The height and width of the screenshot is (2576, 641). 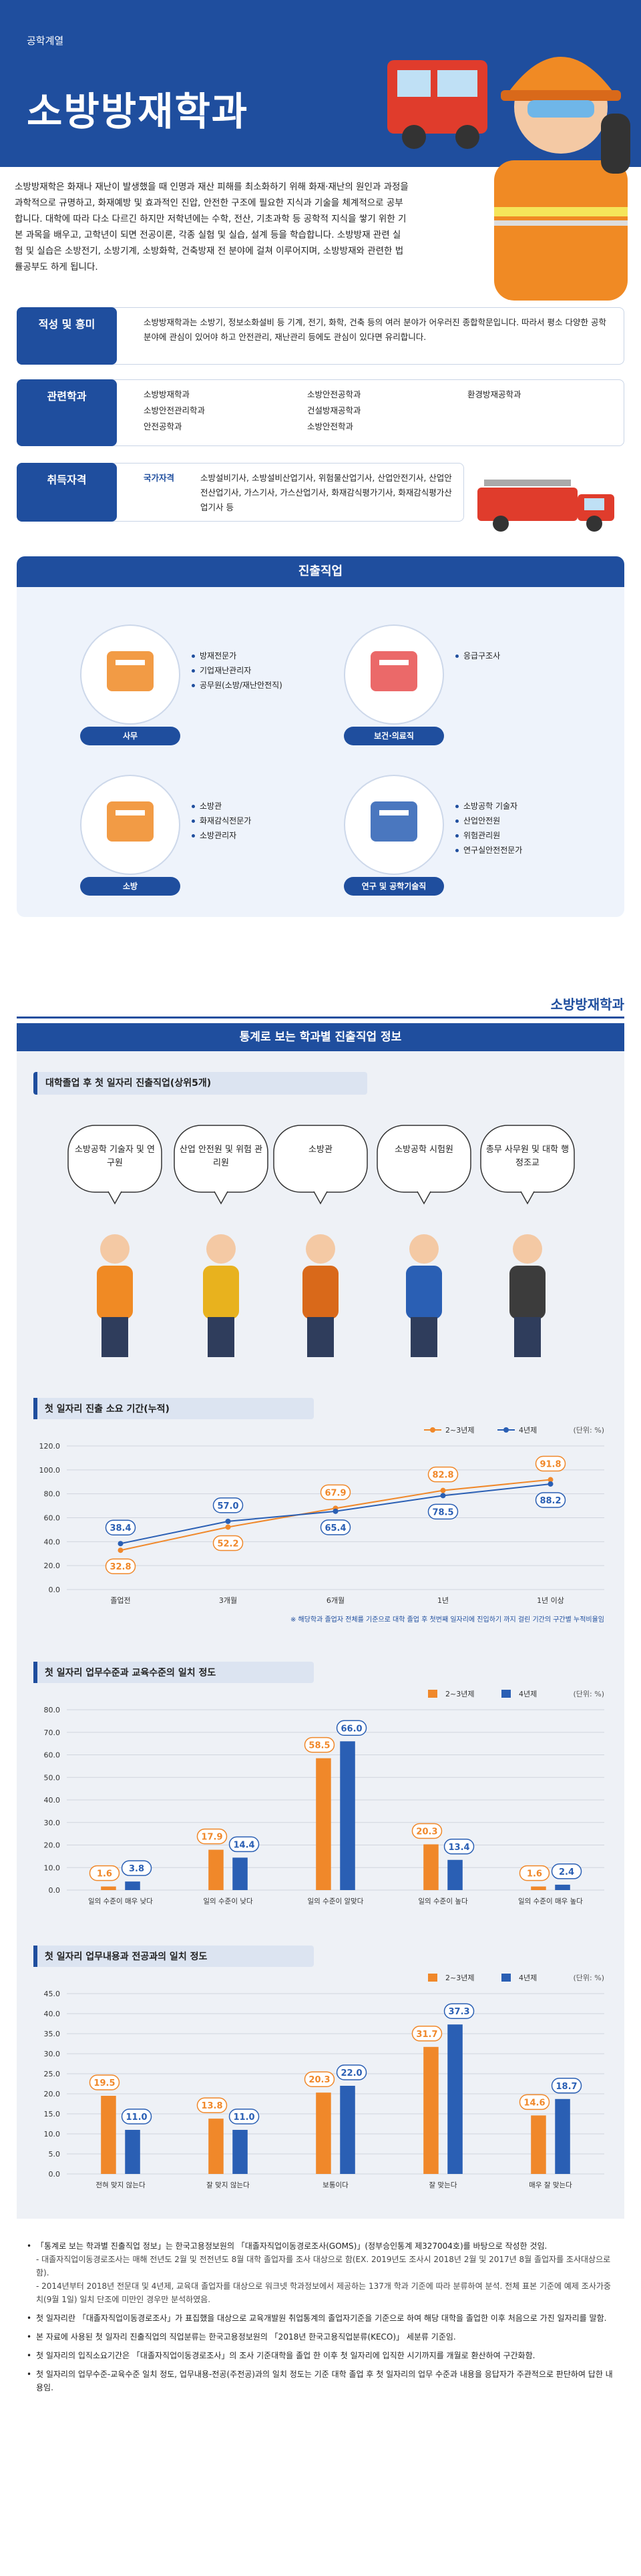 What do you see at coordinates (35, 1408) in the screenshot?
I see `chart-title-marker` at bounding box center [35, 1408].